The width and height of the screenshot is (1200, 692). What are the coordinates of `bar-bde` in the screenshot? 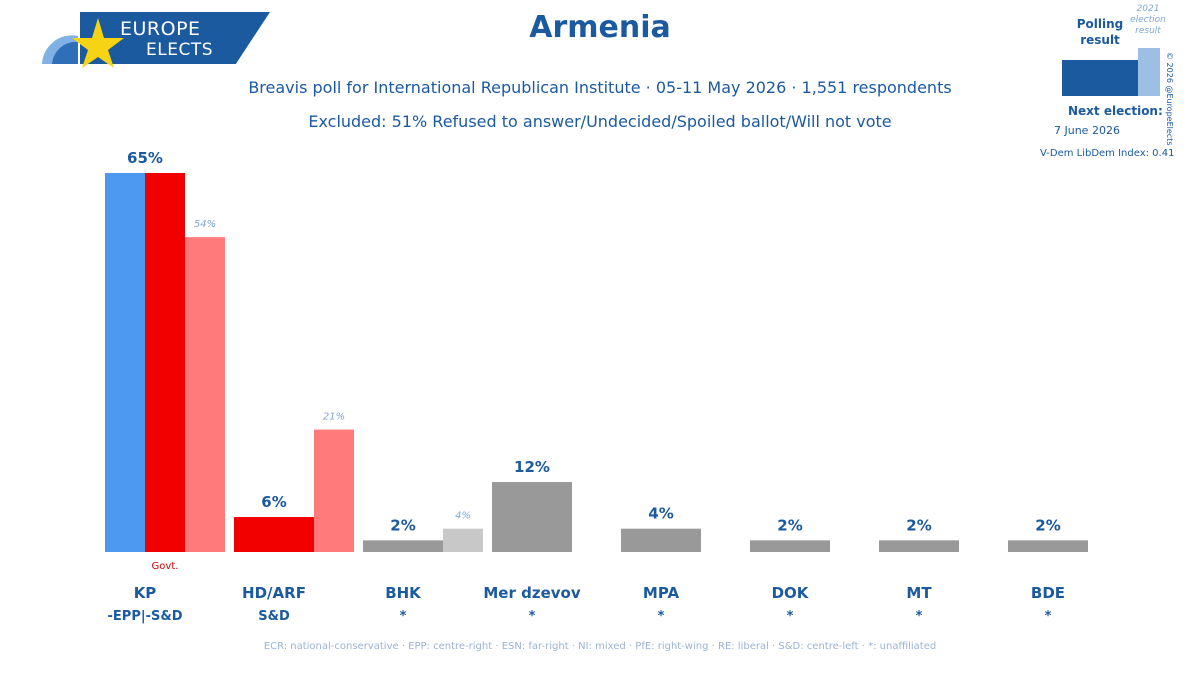 It's located at (1048, 546).